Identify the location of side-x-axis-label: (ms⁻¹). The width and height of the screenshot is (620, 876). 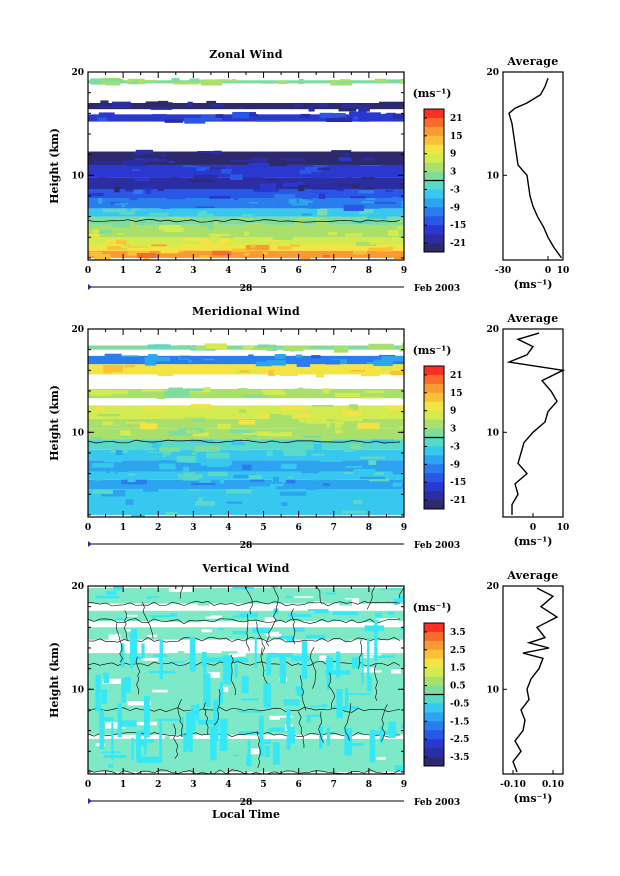
(533, 798).